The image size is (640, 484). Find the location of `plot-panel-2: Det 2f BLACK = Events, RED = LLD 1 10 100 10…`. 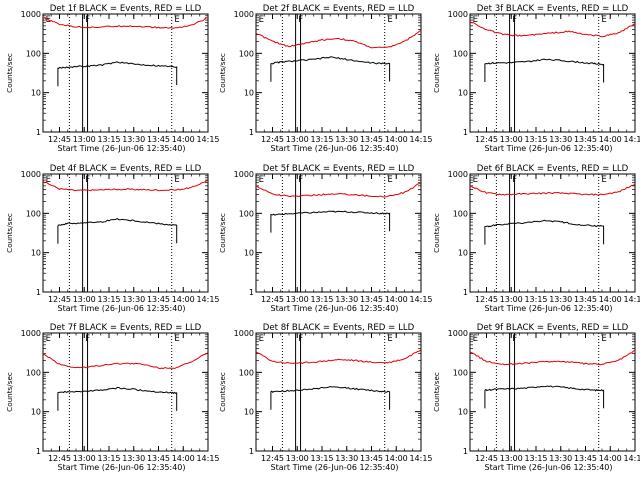

plot-panel-2: Det 2f BLACK = Events, RED = LLD 1 10 100 10… is located at coordinates (325, 78).